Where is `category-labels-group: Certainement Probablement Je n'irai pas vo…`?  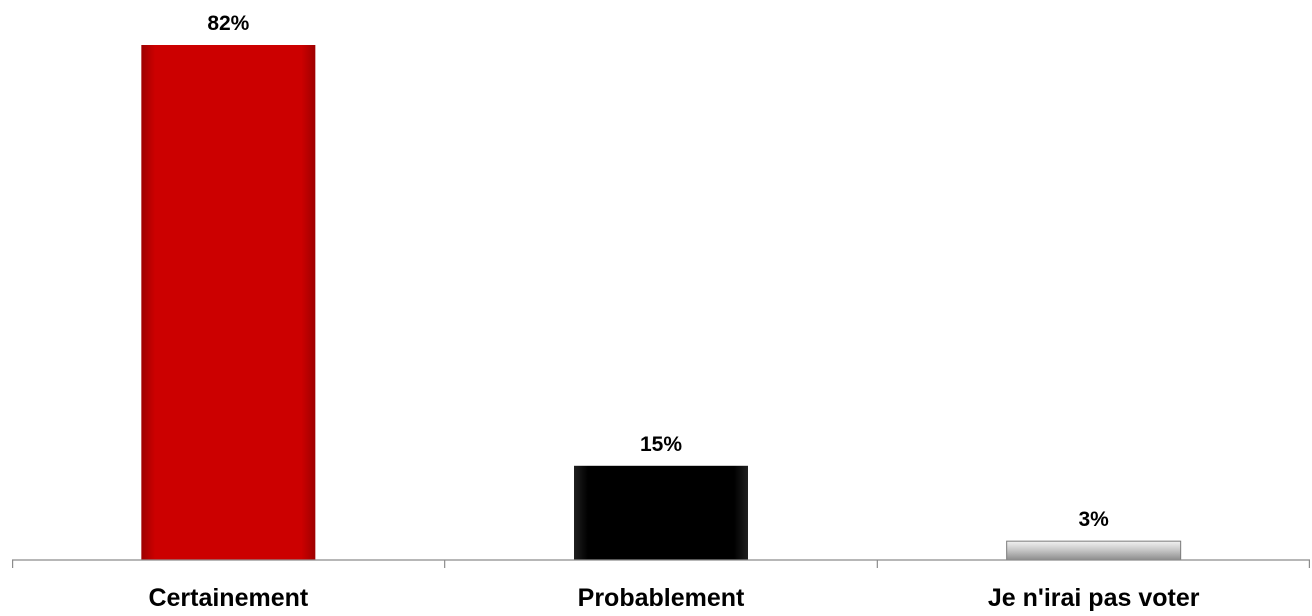 category-labels-group: Certainement Probablement Je n'irai pas vo… is located at coordinates (673, 598).